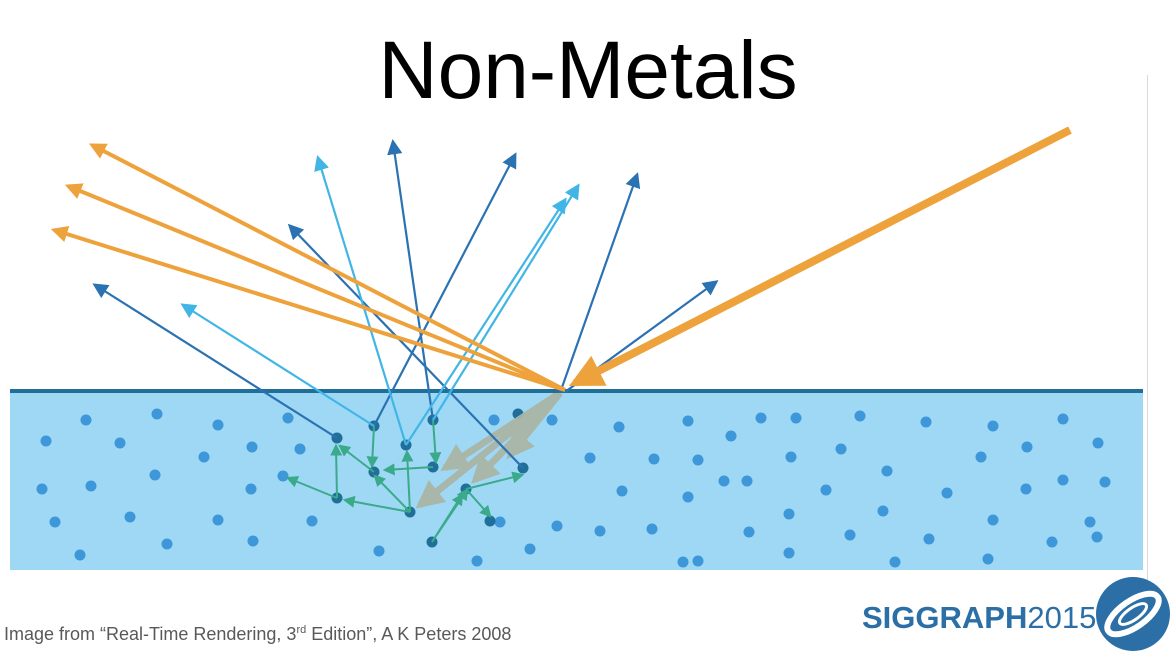  Describe the element at coordinates (409, 634) in the screenshot. I see `caption-suffix: Edition”, A K Peters 2008` at that location.